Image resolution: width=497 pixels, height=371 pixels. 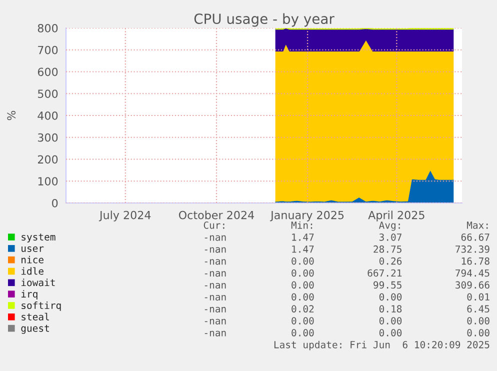 What do you see at coordinates (55, 203) in the screenshot?
I see `y-tick-label: 0` at bounding box center [55, 203].